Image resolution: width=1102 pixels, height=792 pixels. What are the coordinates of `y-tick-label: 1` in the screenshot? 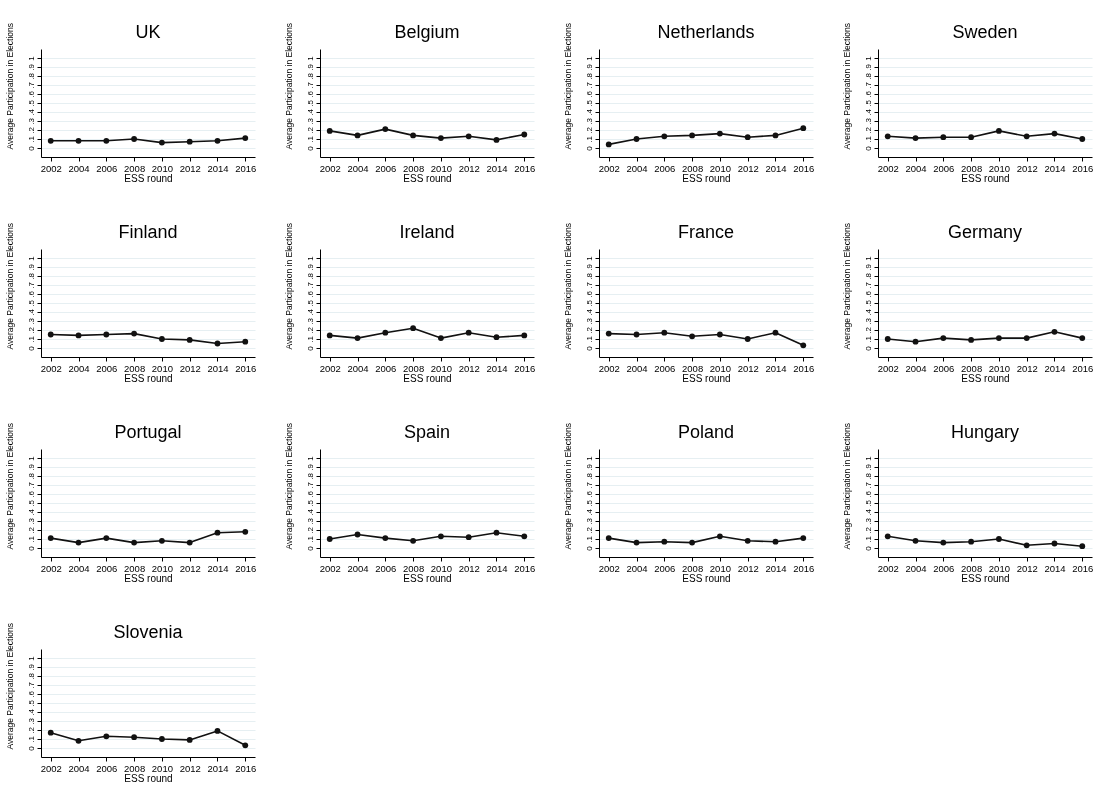 It's located at (31, 658).